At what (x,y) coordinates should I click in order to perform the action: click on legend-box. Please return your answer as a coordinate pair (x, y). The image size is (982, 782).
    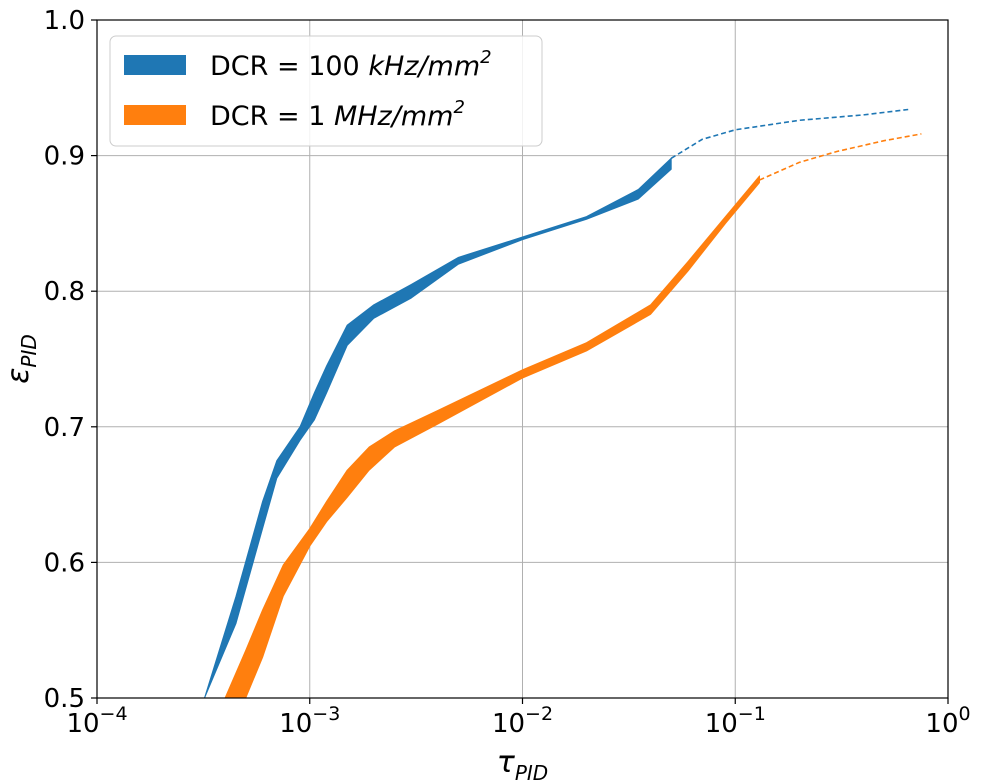
    Looking at the image, I should click on (326, 91).